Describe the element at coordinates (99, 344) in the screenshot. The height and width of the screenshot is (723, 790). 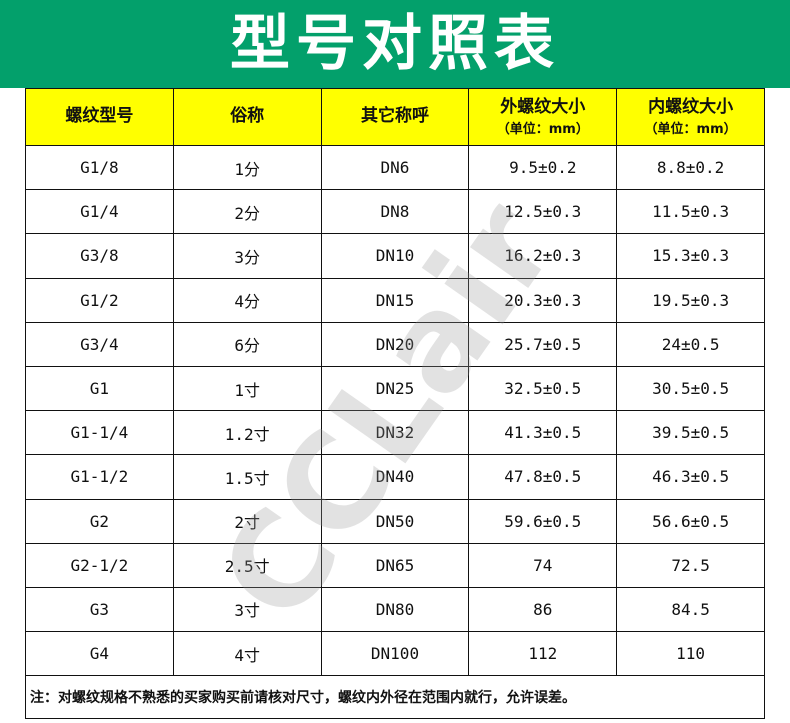
I see `table-cell: G3/4` at that location.